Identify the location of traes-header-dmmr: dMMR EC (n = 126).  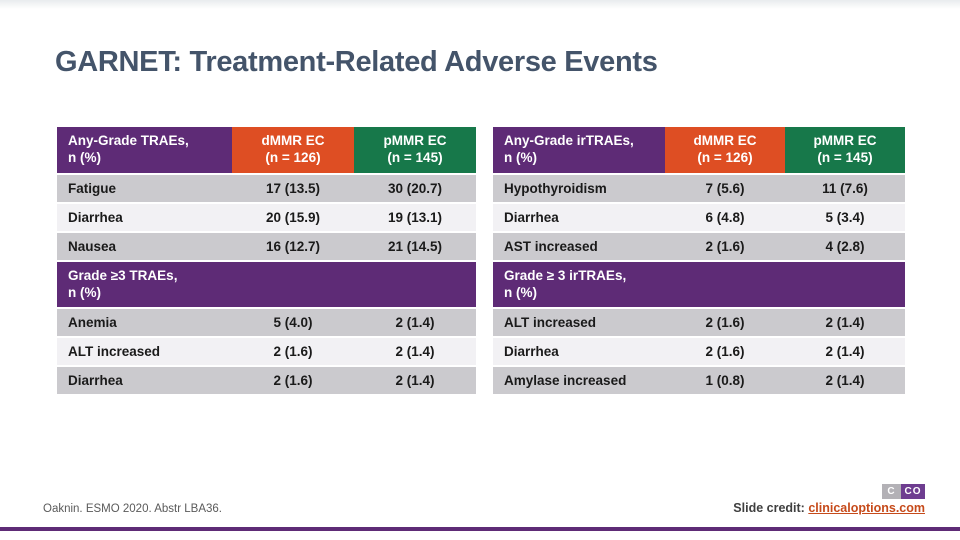
(293, 150).